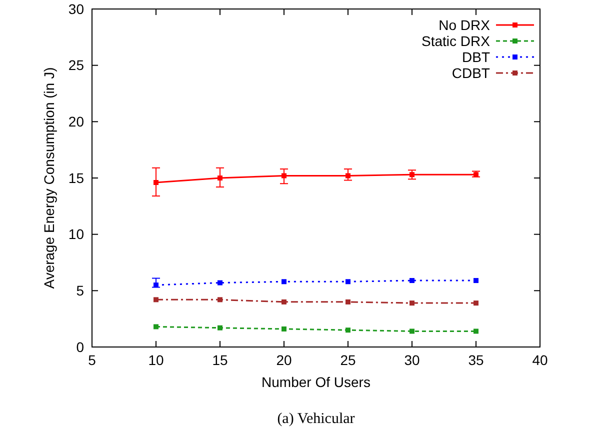 Image resolution: width=595 pixels, height=437 pixels. What do you see at coordinates (220, 360) in the screenshot?
I see `x-tick-label: 15` at bounding box center [220, 360].